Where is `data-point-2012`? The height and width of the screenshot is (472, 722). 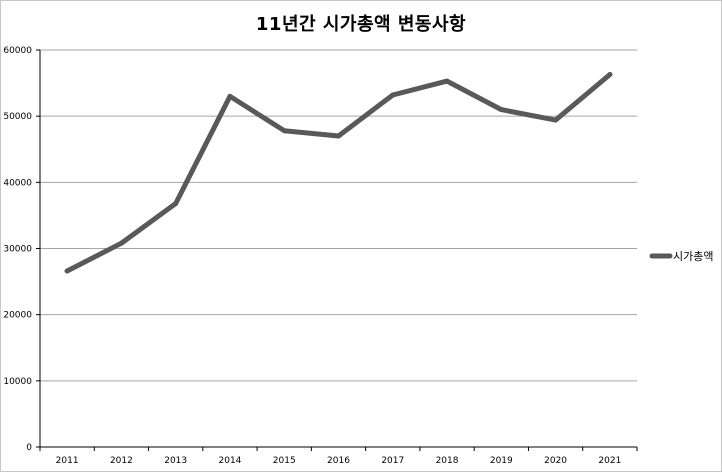 data-point-2012 is located at coordinates (121, 243).